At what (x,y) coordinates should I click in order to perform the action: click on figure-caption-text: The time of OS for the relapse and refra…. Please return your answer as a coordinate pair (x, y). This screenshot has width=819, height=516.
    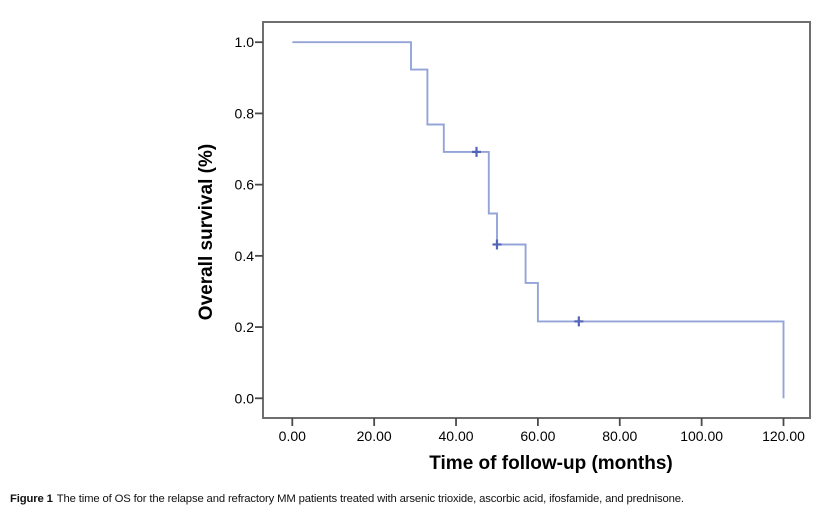
    Looking at the image, I should click on (370, 499).